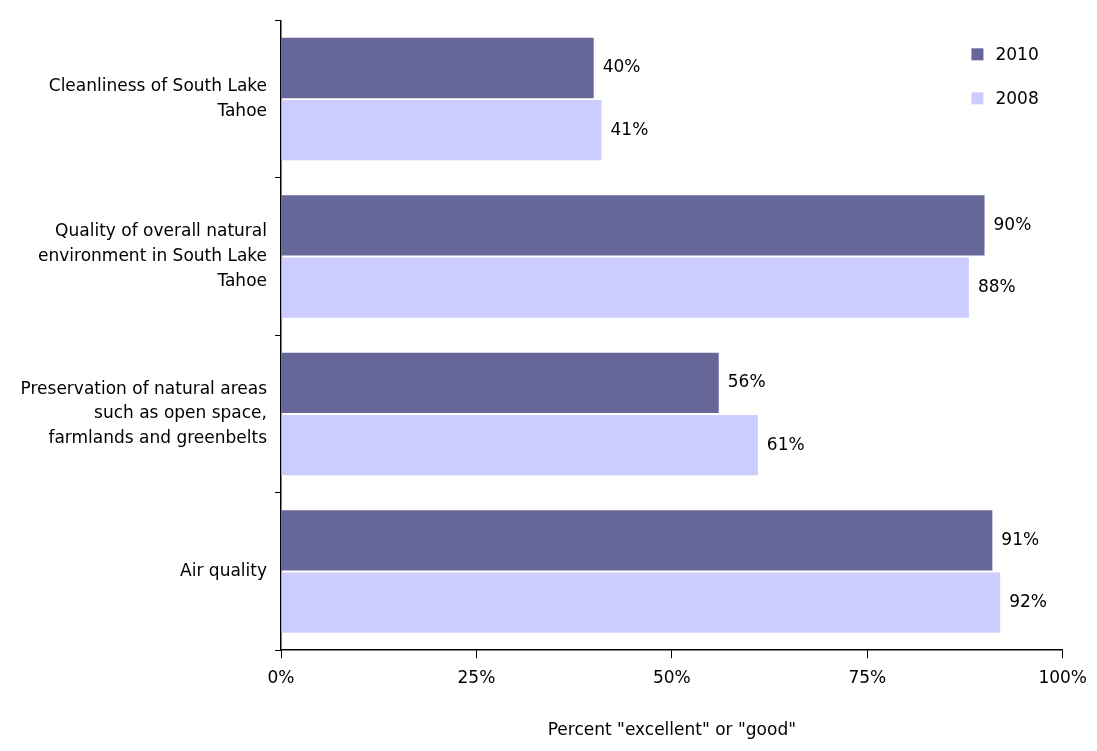  Describe the element at coordinates (629, 128) in the screenshot. I see `data-label: 41%` at that location.